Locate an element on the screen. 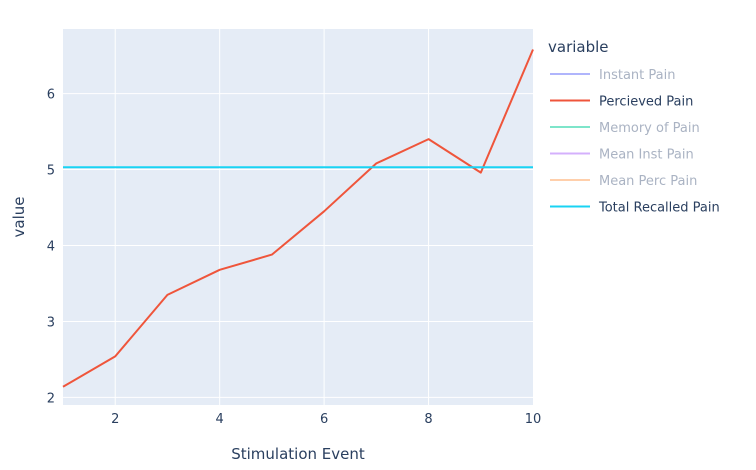 This screenshot has width=756, height=470. y-axis-title: value is located at coordinates (19, 217).